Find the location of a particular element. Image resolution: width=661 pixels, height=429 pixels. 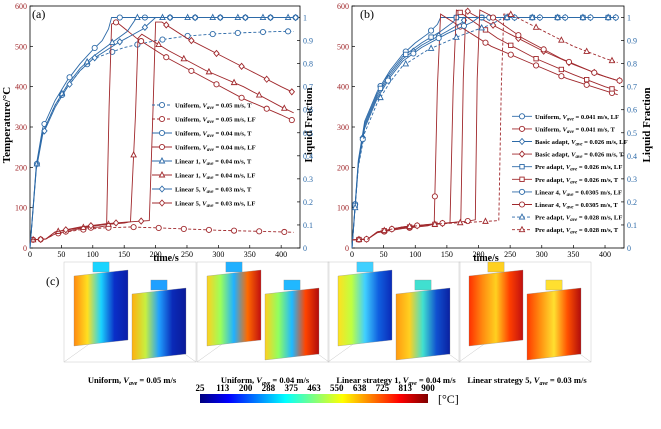

panel-a-legend-rest: = 0.05 m/s, LF is located at coordinates (235, 120).